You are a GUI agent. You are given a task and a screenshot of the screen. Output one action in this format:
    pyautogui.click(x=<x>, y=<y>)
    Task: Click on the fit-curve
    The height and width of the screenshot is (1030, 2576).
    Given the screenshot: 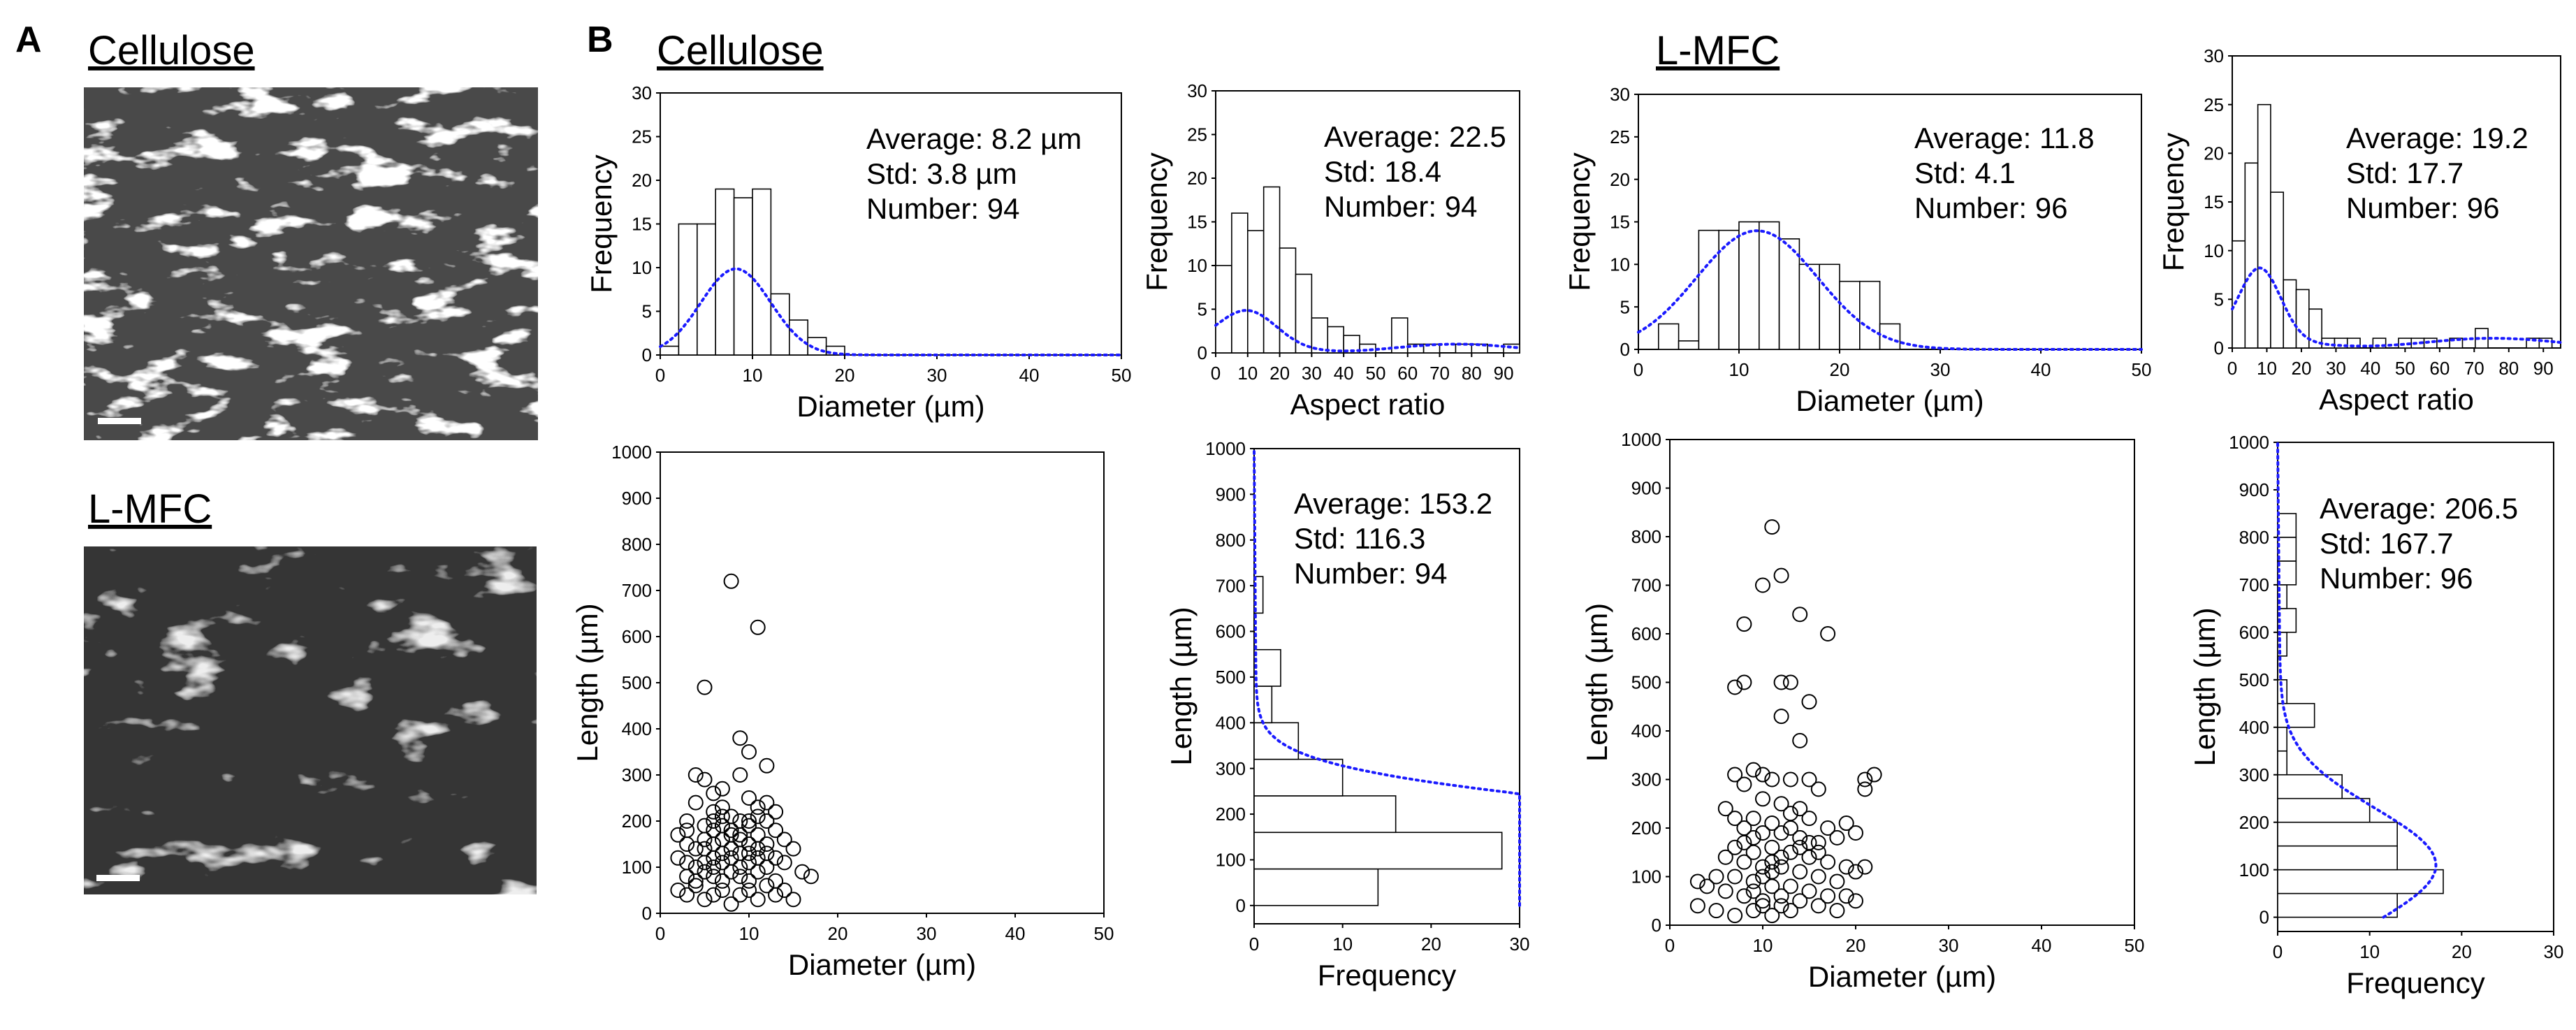 What is the action you would take?
    pyautogui.click(x=1367, y=331)
    